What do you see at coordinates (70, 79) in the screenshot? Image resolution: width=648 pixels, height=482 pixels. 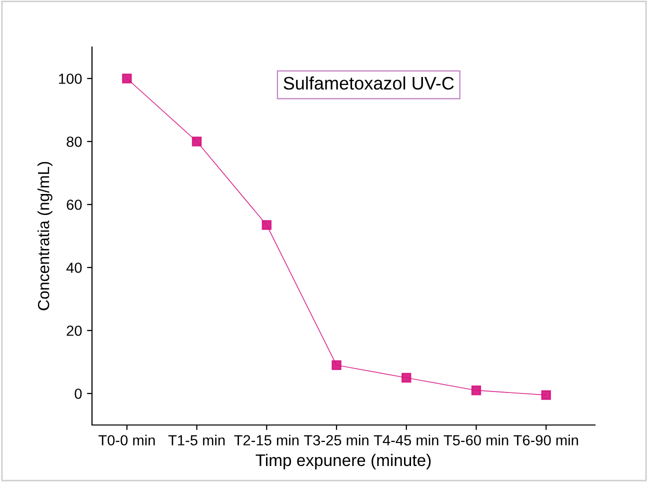 I see `y-tick-label: 100` at bounding box center [70, 79].